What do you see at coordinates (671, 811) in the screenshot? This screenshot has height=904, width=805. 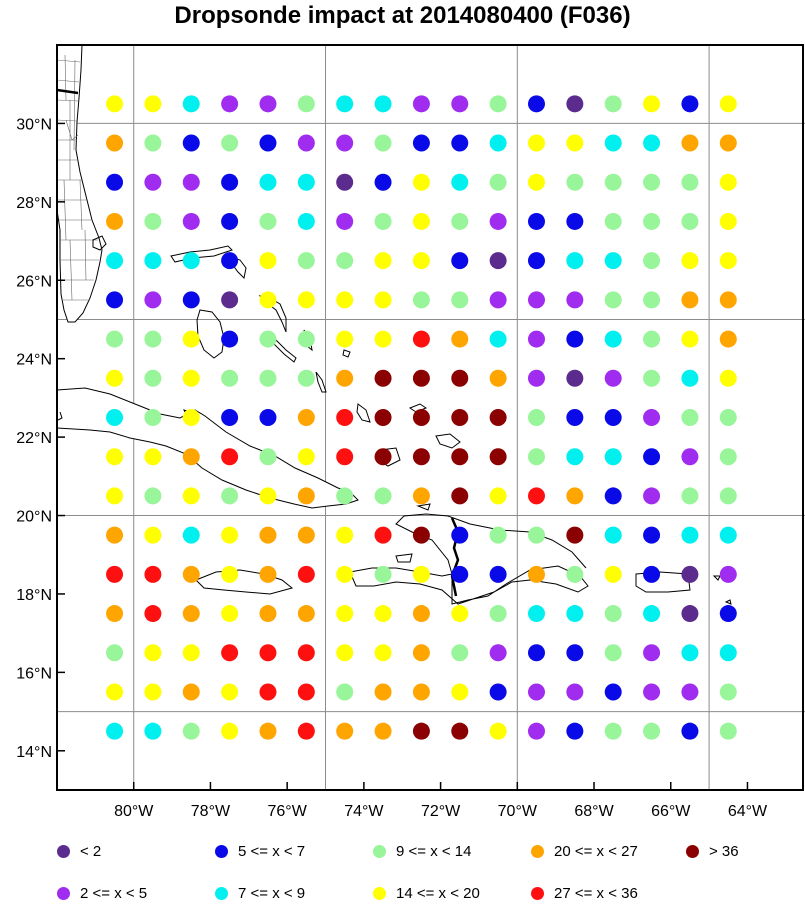 I see `x-tick-label: 66°W` at bounding box center [671, 811].